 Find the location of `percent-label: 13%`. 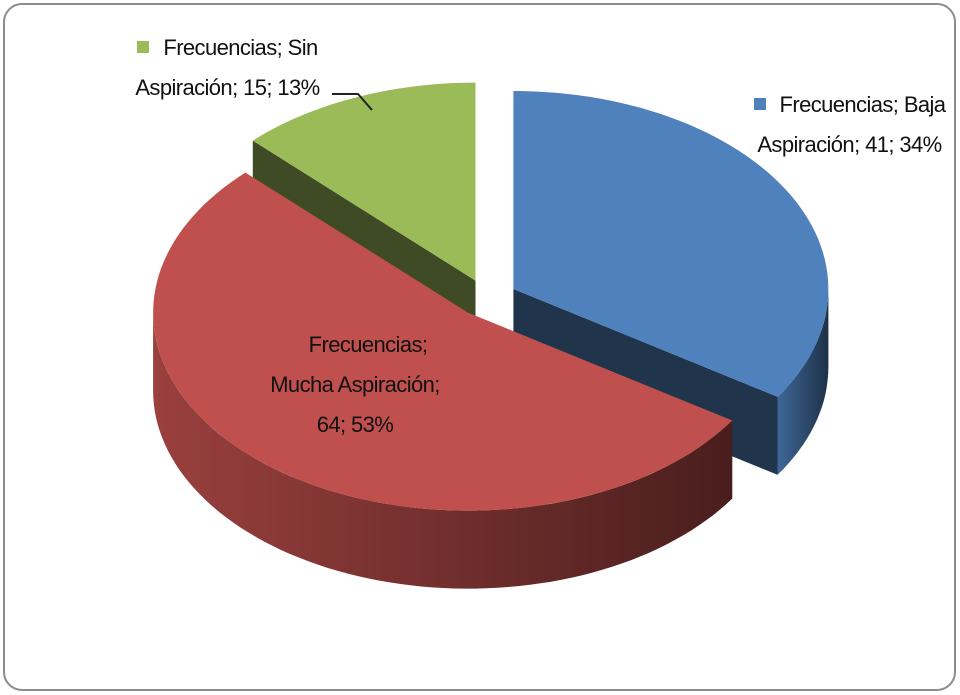

percent-label: 13% is located at coordinates (298, 87).